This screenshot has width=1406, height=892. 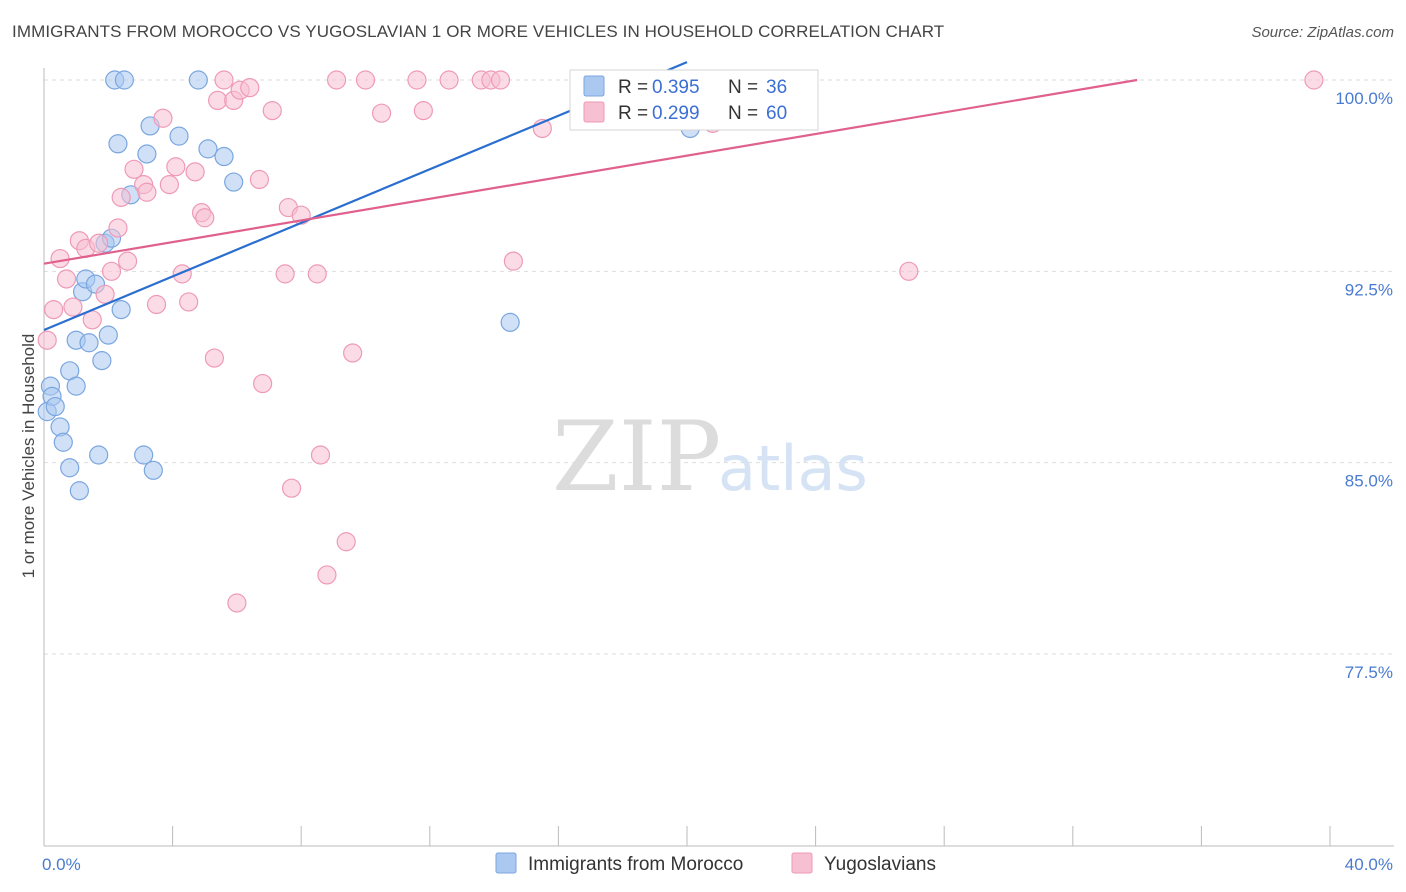 I want to click on legend-r-value-blue: 0.395, so click(x=676, y=87).